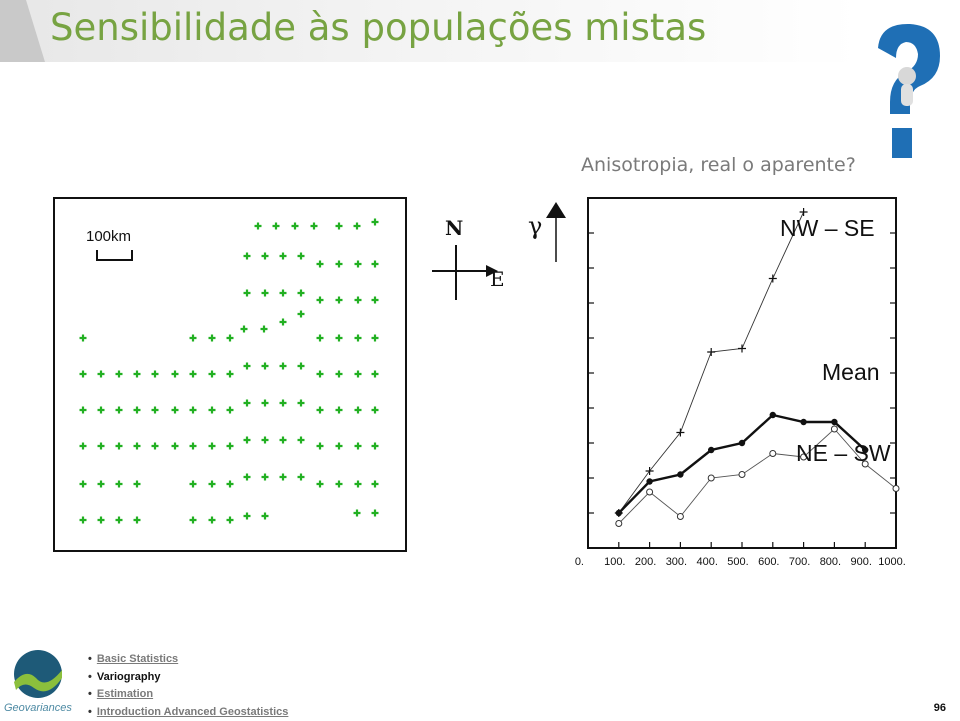 This screenshot has height=721, width=960. I want to click on x-tick-label: 400., so click(706, 562).